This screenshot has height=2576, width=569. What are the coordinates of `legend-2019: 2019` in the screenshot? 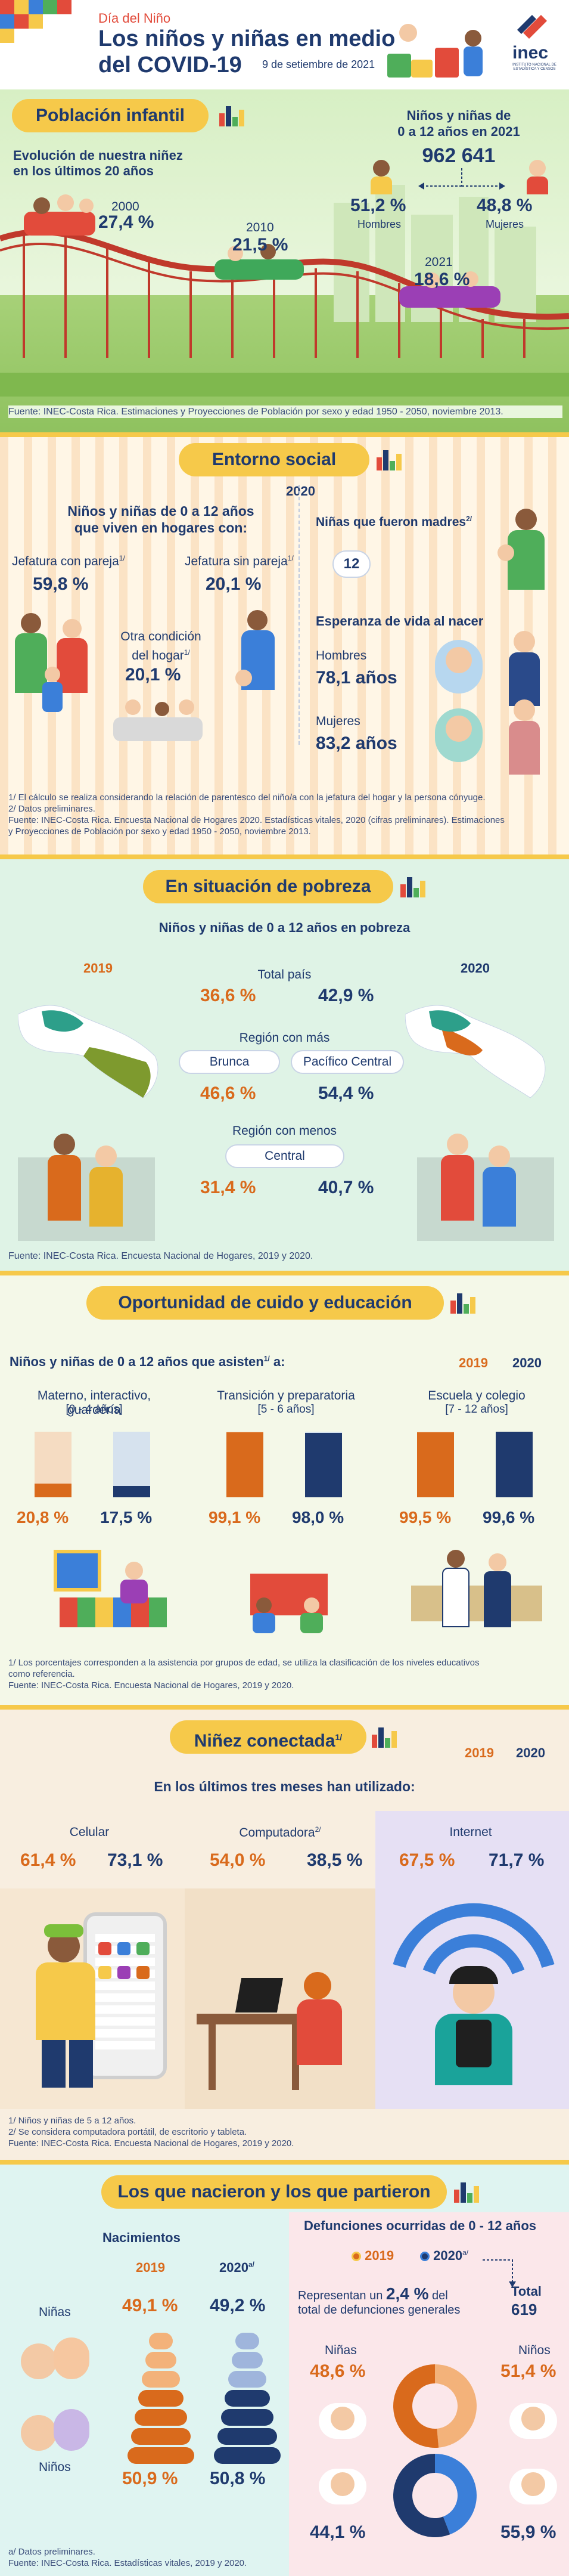 It's located at (373, 2256).